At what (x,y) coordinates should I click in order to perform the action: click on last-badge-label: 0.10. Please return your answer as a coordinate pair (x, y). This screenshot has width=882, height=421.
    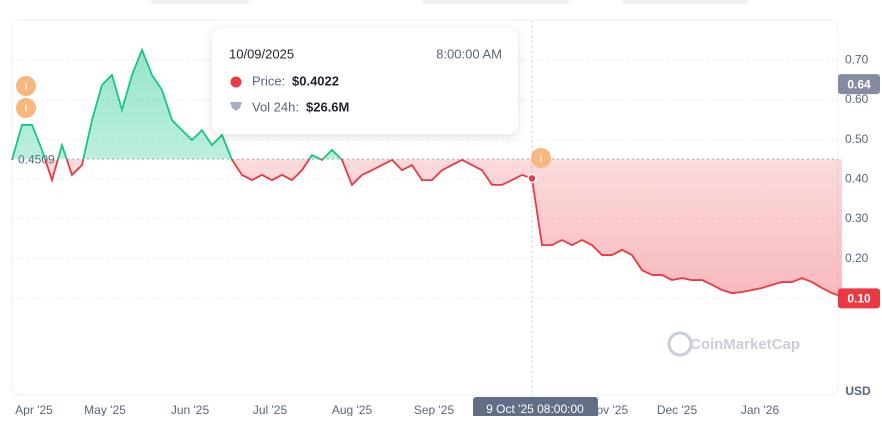
    Looking at the image, I should click on (859, 298).